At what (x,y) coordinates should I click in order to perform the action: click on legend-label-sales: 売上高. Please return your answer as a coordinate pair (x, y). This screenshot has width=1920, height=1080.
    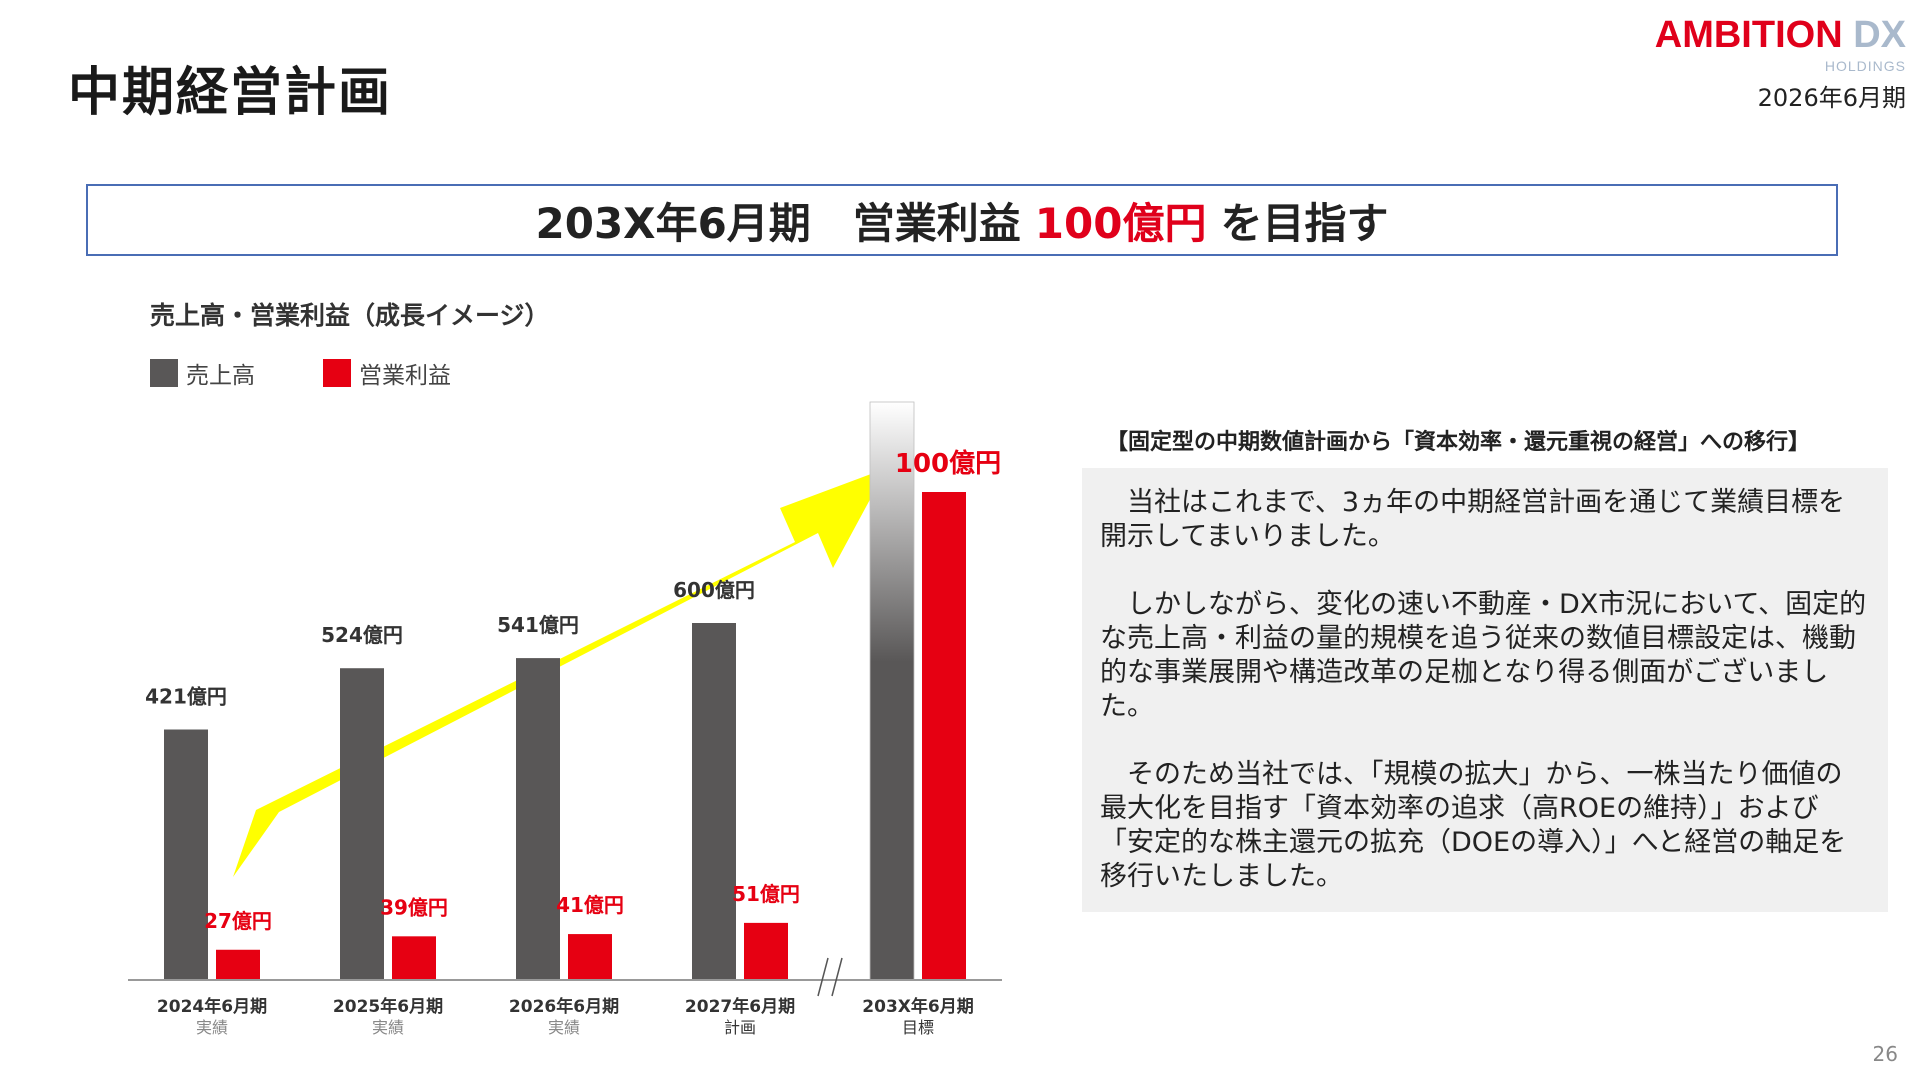
    Looking at the image, I should click on (220, 376).